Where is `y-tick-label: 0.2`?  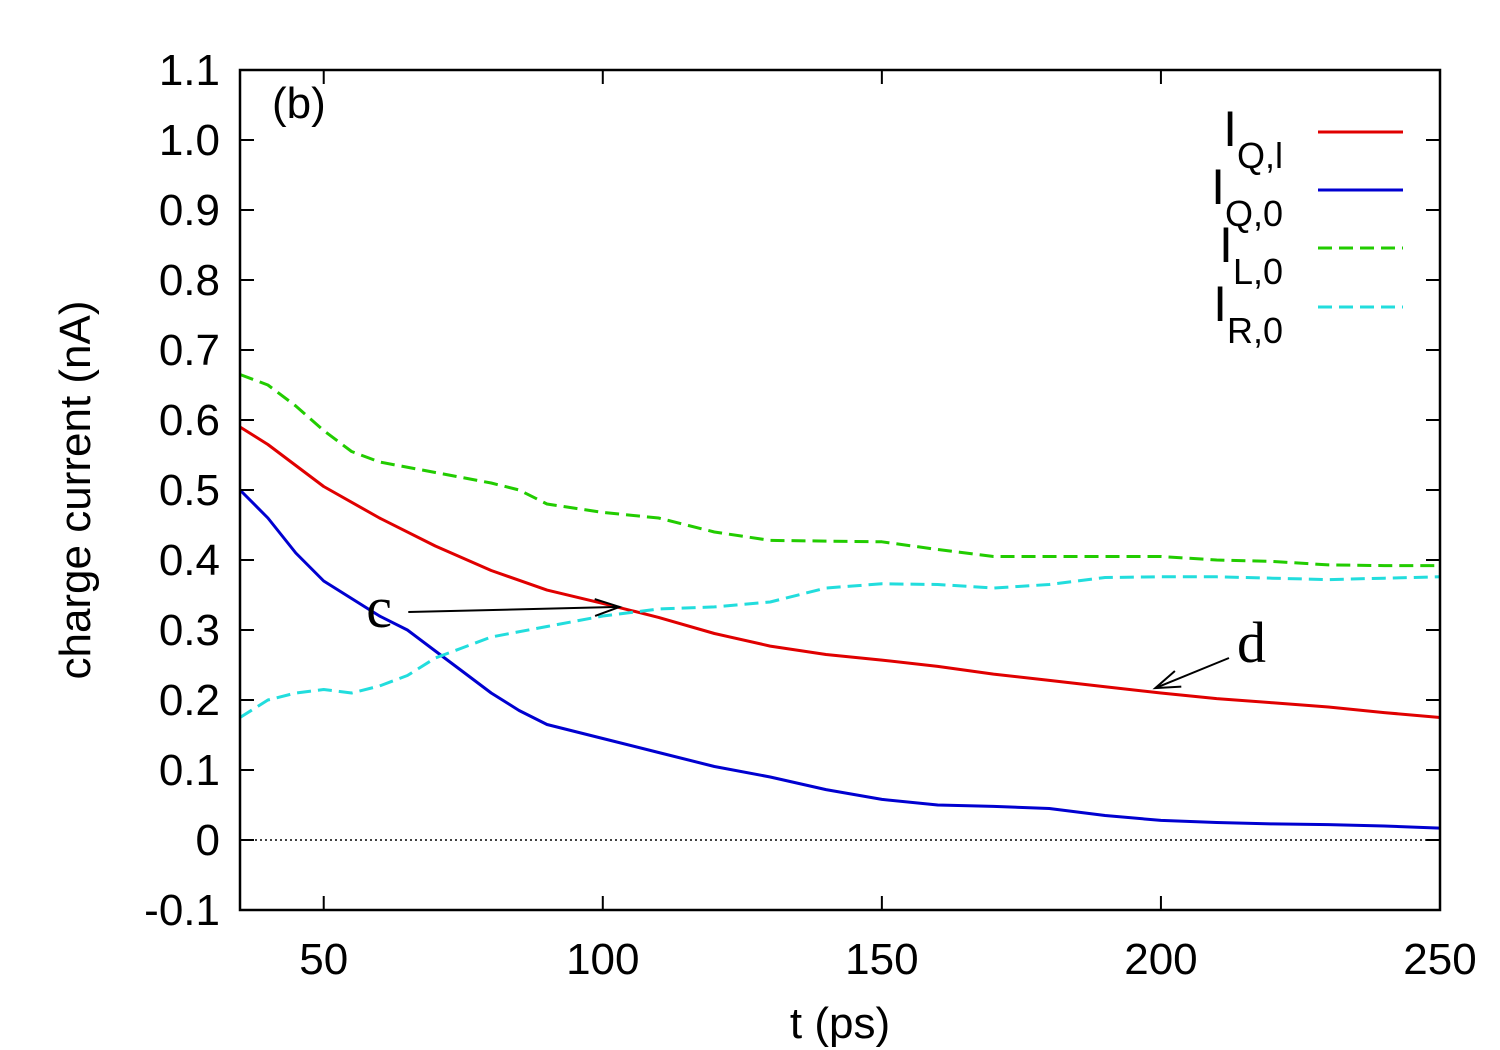
y-tick-label: 0.2 is located at coordinates (189, 700).